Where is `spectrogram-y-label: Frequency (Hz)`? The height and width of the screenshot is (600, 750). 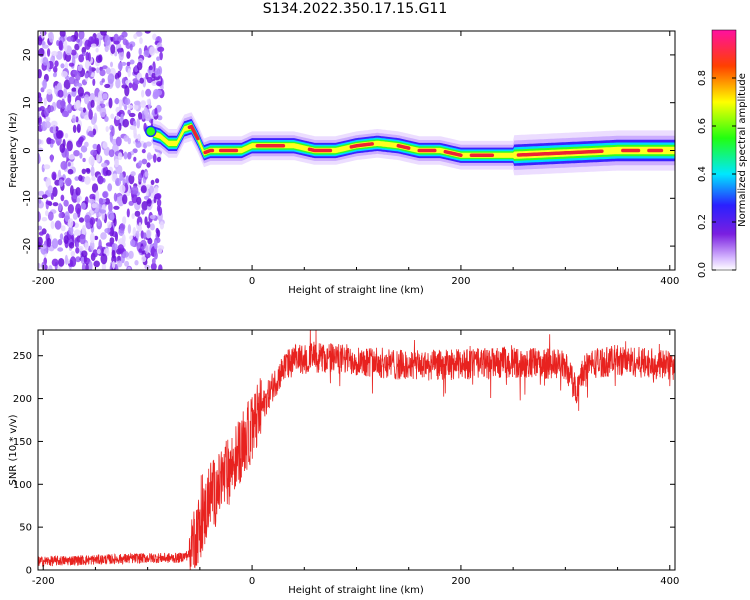 spectrogram-y-label: Frequency (Hz) is located at coordinates (13, 150).